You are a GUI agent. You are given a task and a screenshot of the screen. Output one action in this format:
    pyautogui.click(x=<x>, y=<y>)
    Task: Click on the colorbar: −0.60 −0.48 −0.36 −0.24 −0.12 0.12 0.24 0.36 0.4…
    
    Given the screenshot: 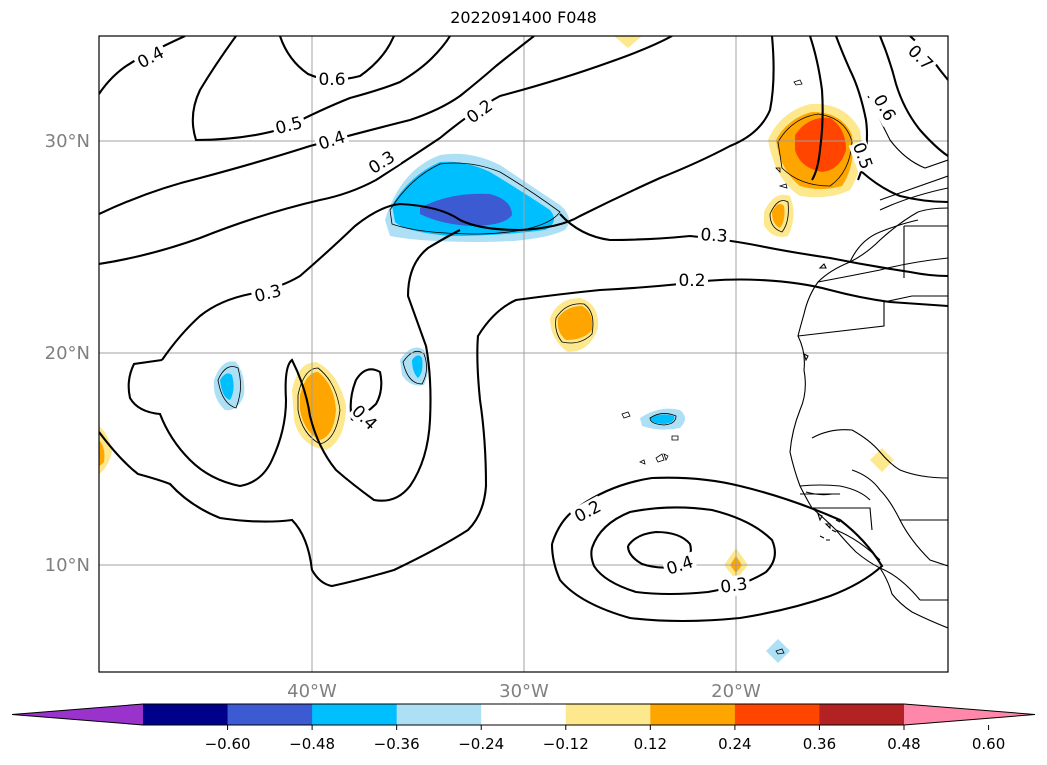 What is the action you would take?
    pyautogui.click(x=523, y=728)
    